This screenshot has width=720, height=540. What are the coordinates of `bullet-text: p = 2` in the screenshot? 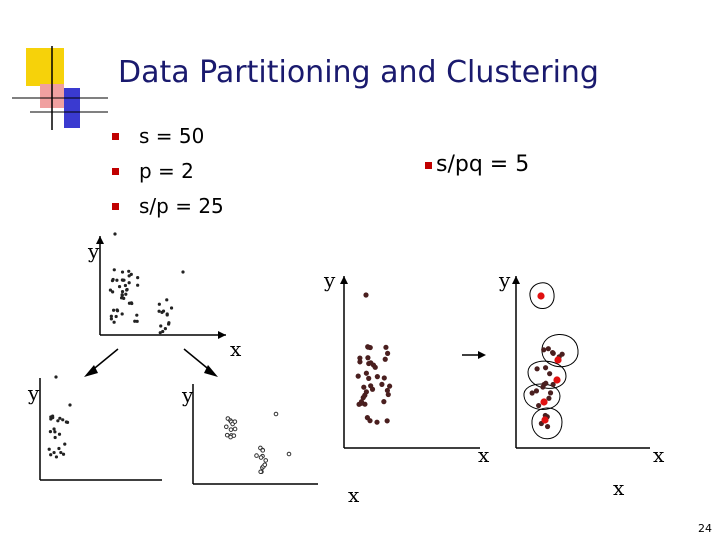 It's located at (166, 170).